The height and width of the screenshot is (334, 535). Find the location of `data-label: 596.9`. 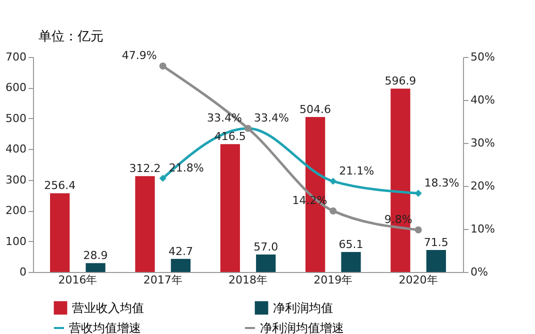

data-label: 596.9 is located at coordinates (400, 81).